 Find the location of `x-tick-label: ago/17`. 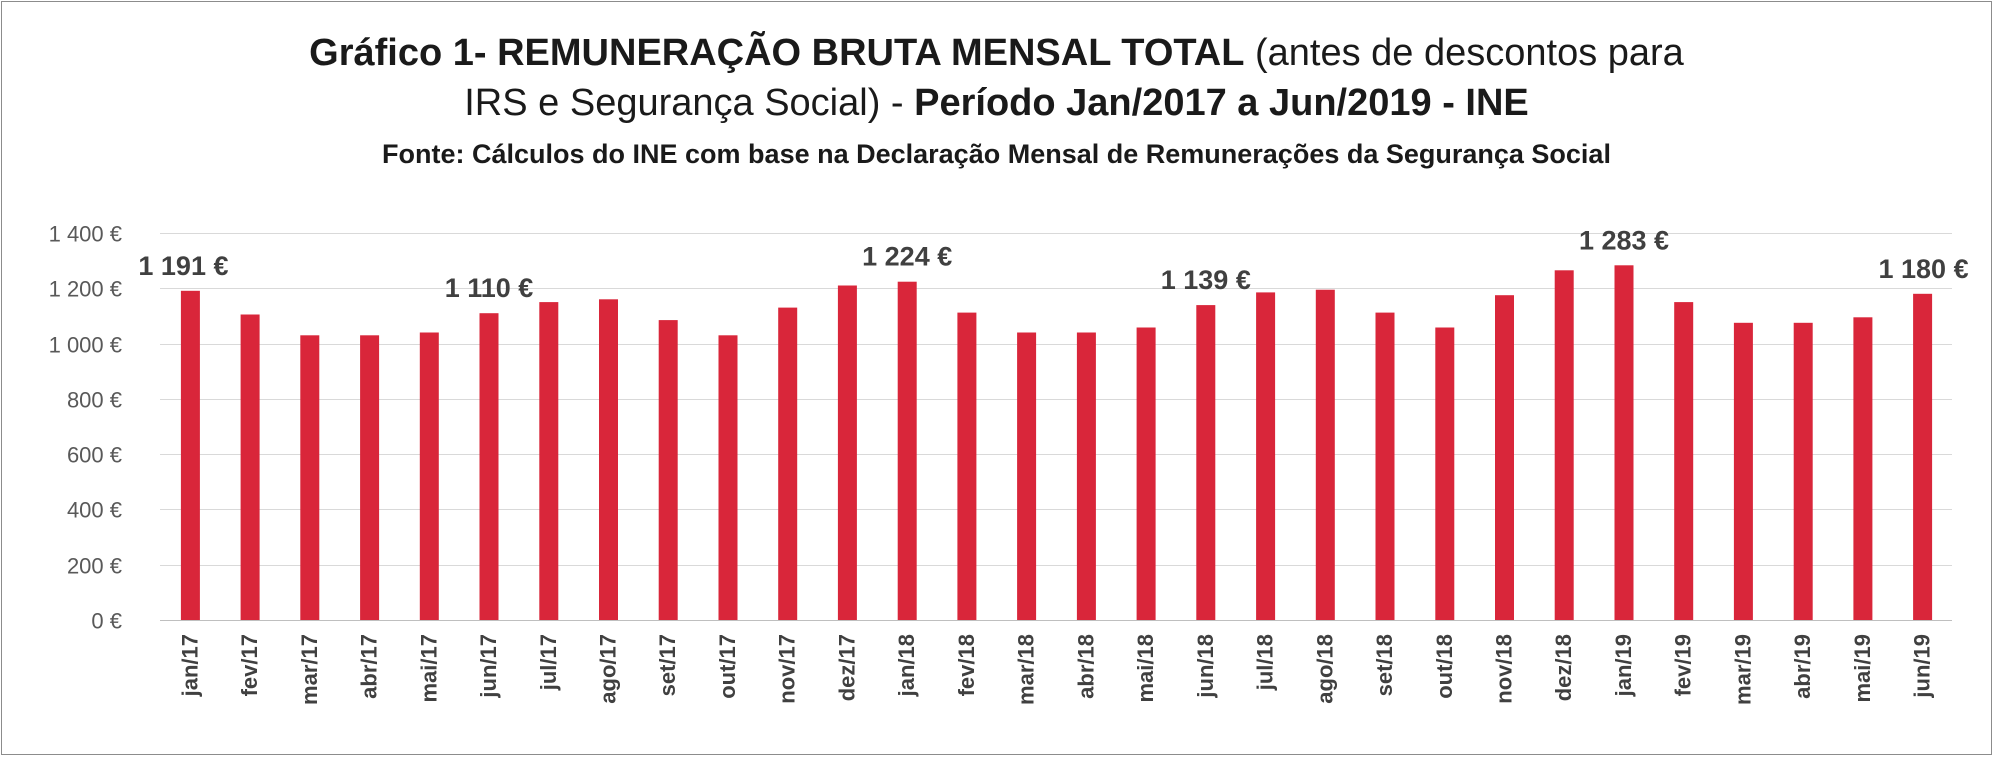

x-tick-label: ago/17 is located at coordinates (608, 669).